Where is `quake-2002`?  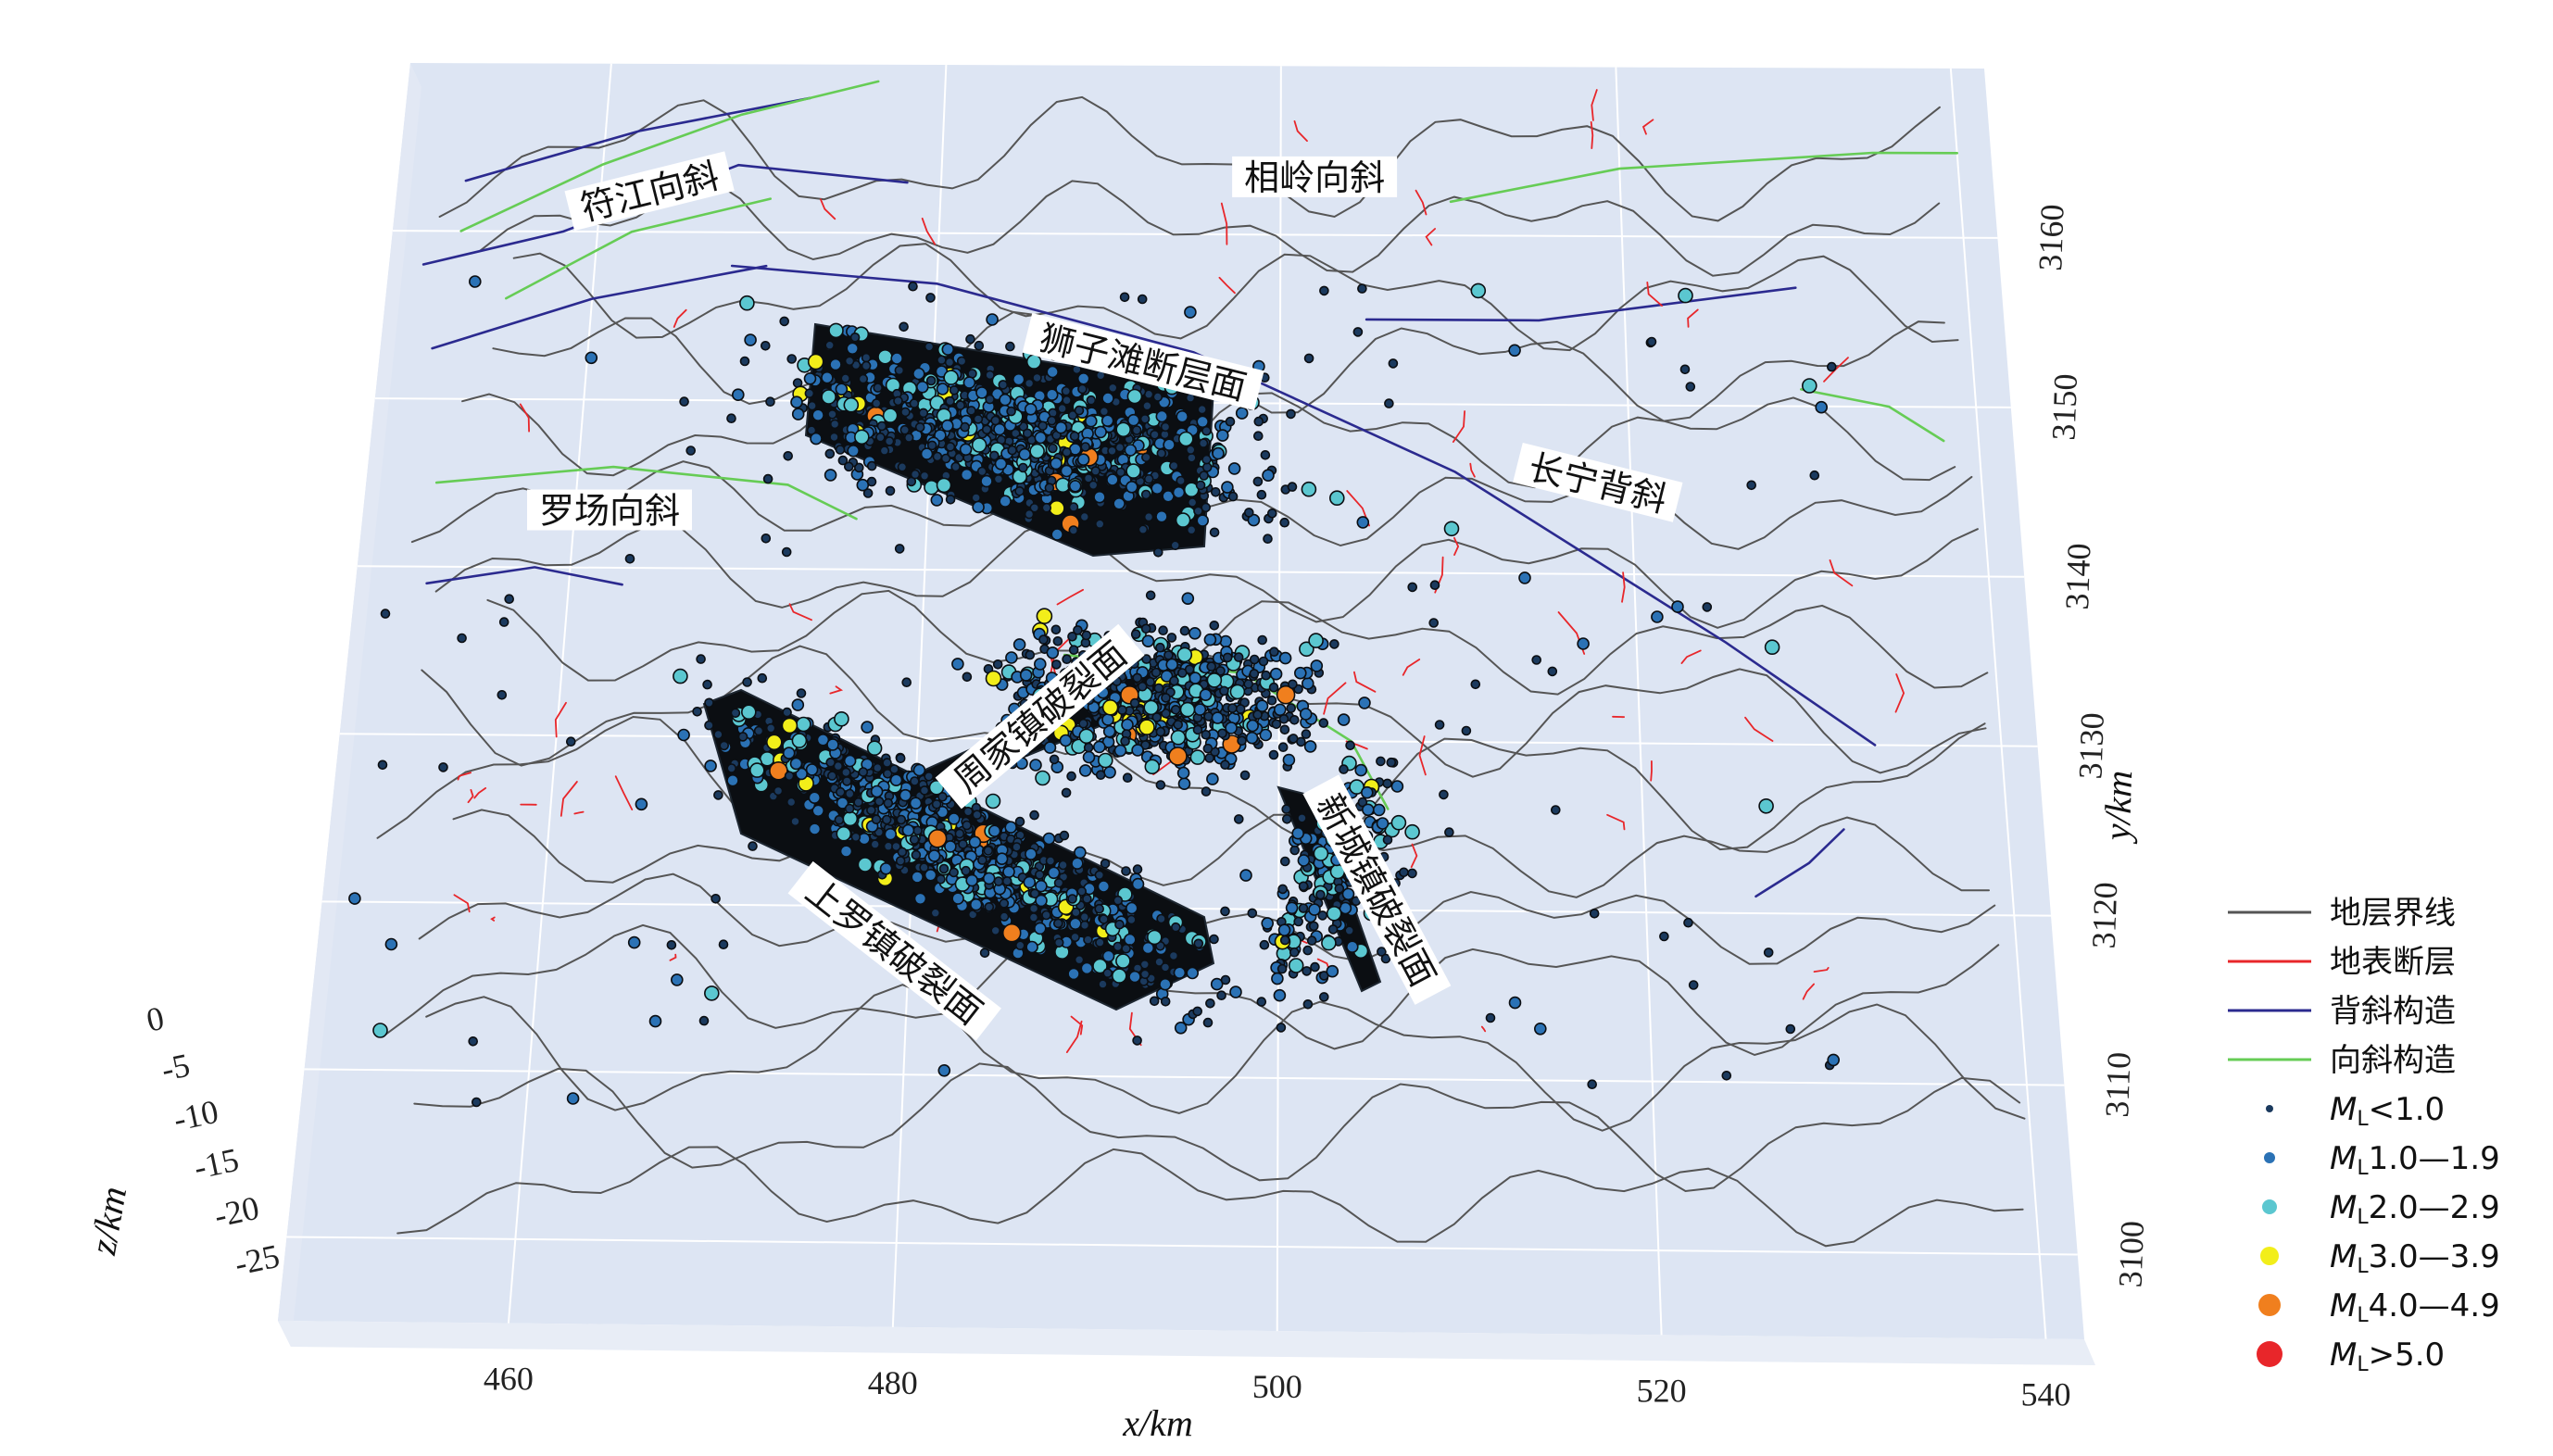
quake-2002 is located at coordinates (1184, 630).